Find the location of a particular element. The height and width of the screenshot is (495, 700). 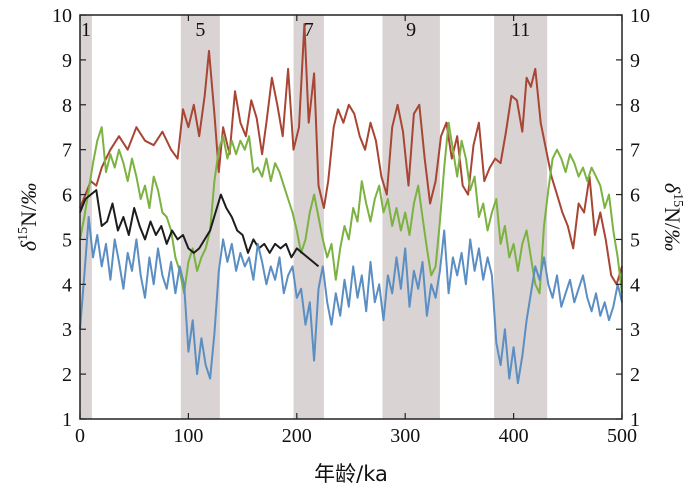

y-tick-label-right: 5 is located at coordinates (635, 240).